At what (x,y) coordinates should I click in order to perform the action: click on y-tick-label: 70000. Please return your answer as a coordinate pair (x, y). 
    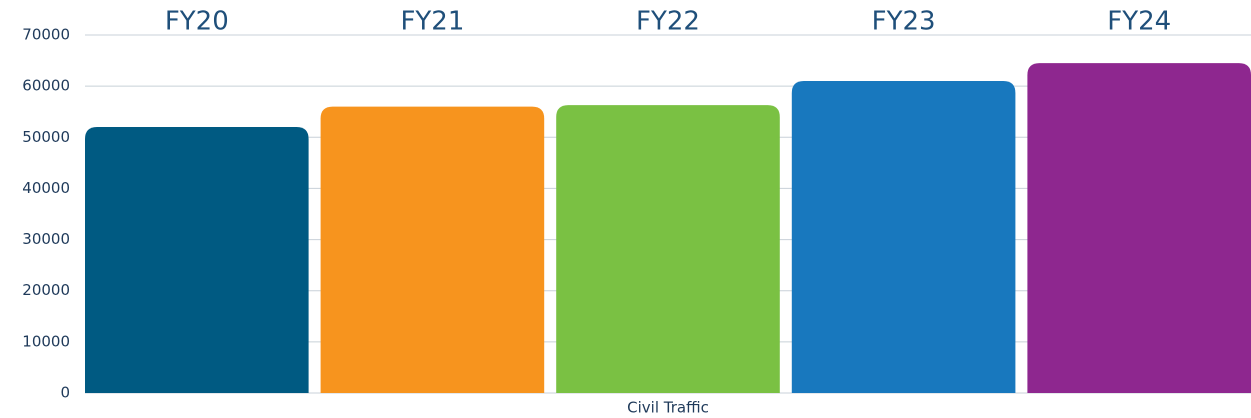
    Looking at the image, I should click on (46, 35).